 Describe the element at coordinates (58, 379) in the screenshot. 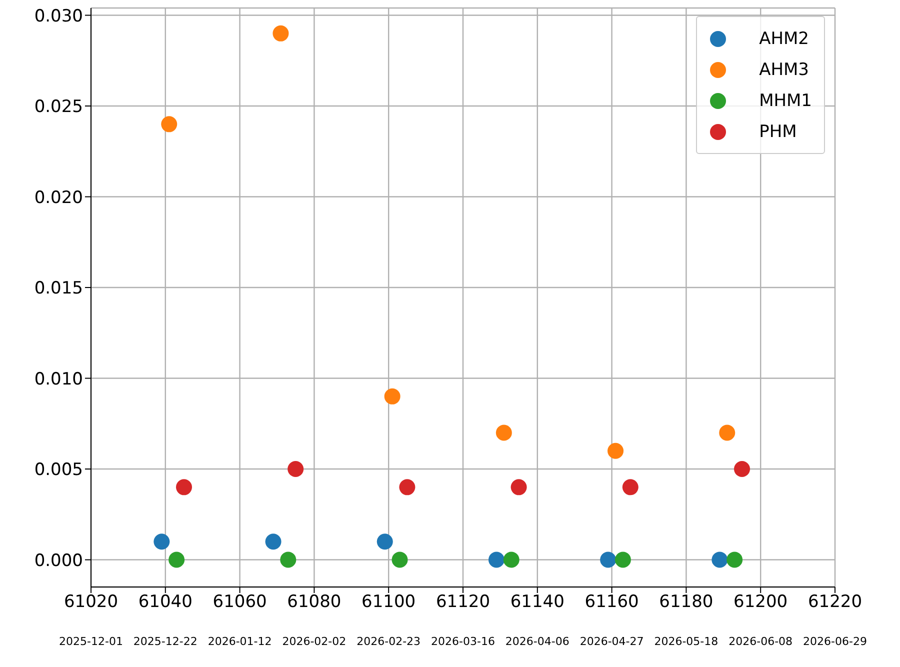

I see `y-tick-label: 0.010` at that location.